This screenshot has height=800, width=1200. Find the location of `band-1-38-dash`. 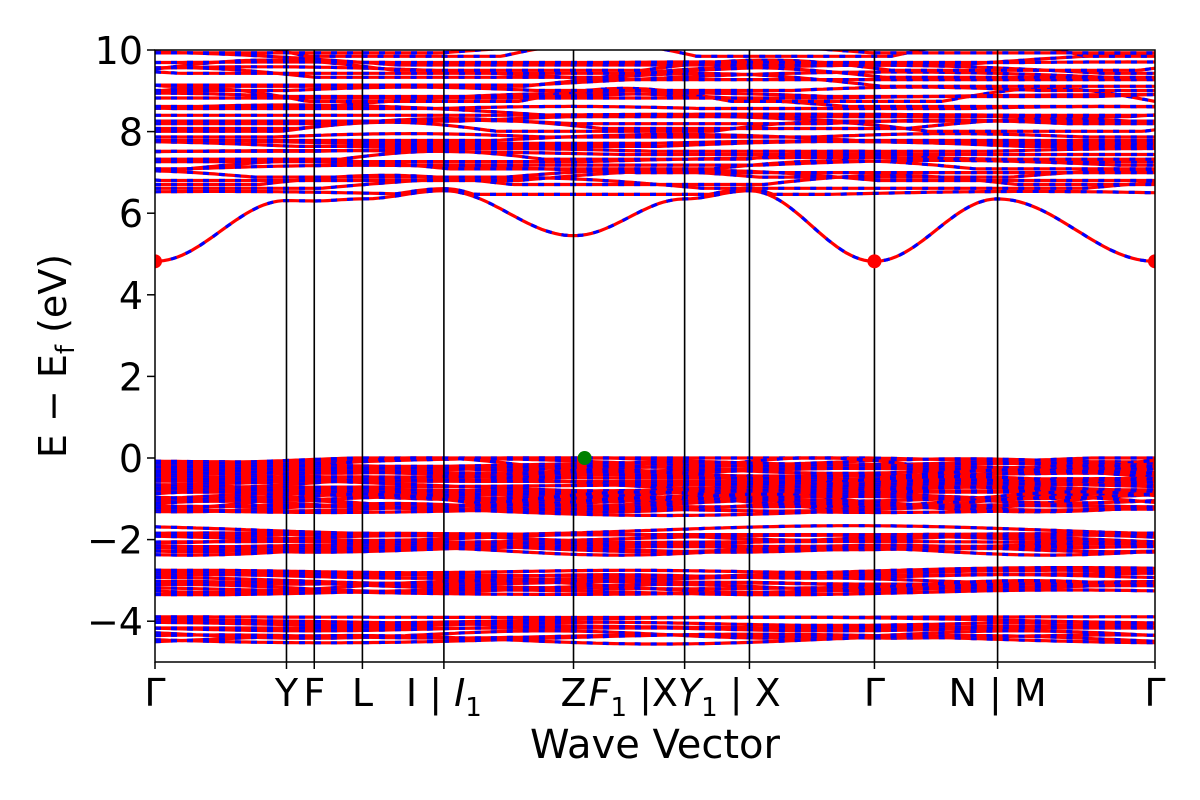

band-1-38-dash is located at coordinates (655, 511).